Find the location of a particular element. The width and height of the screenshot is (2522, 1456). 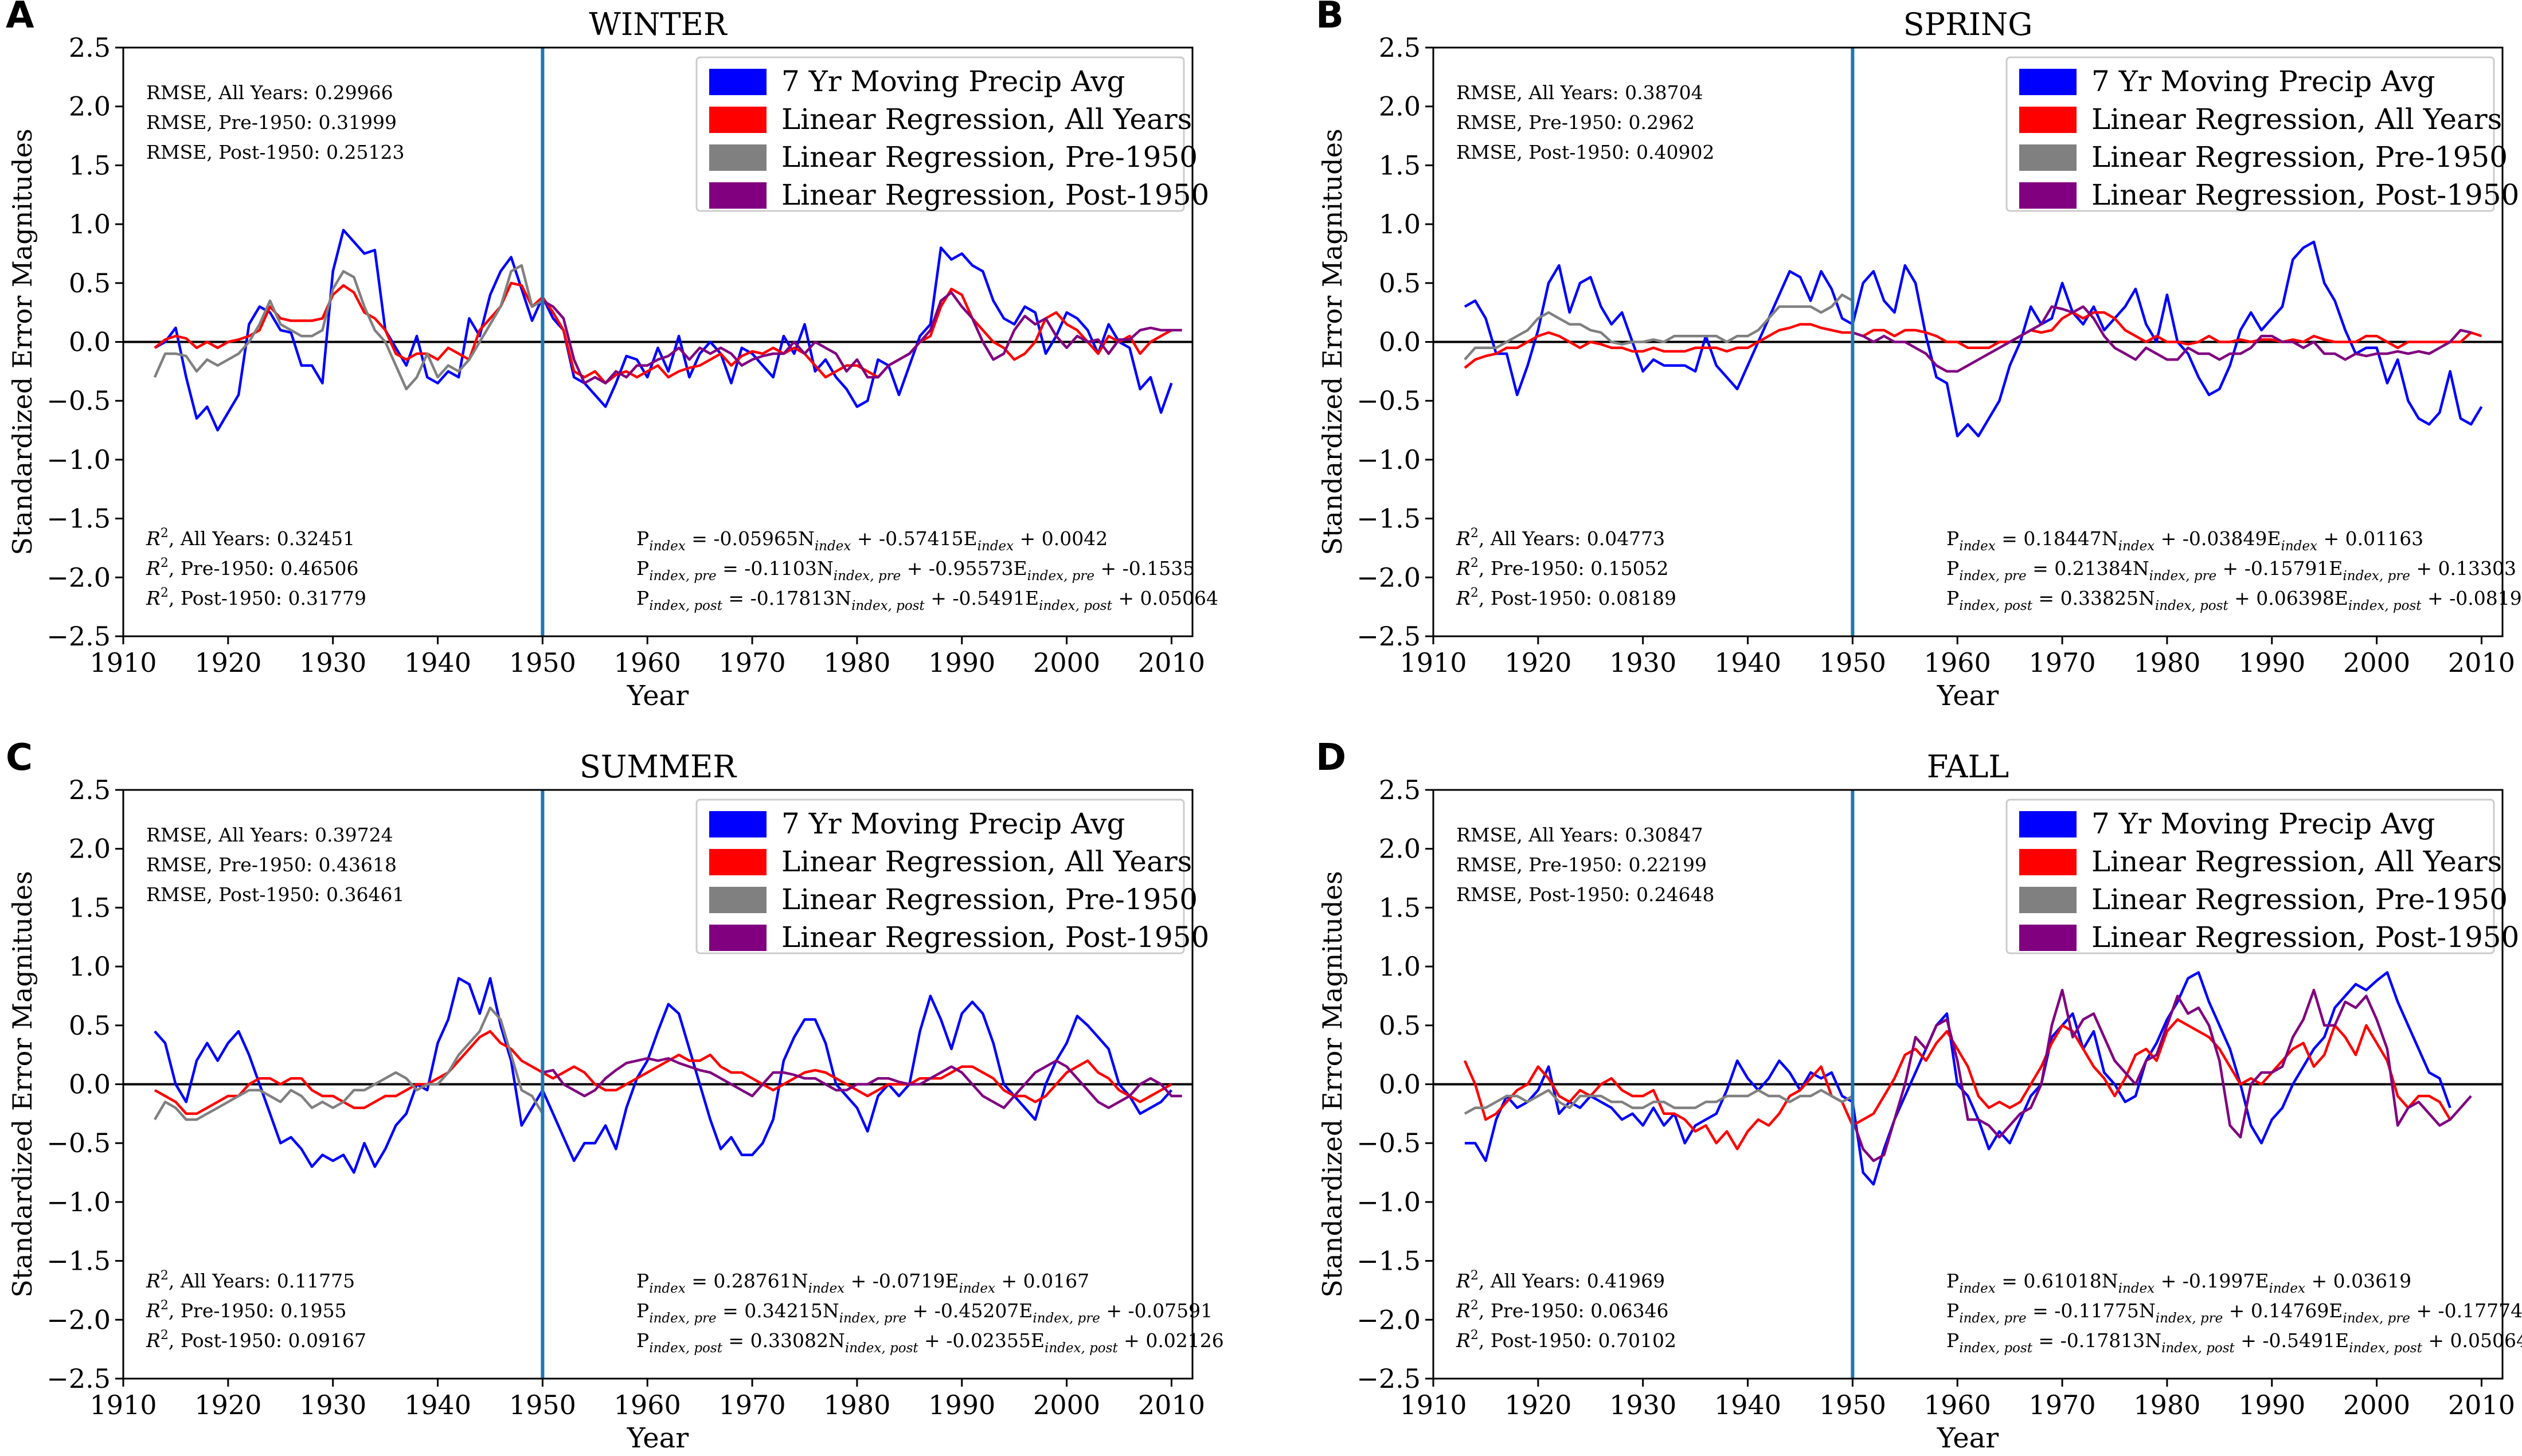

panel-title: WINTER is located at coordinates (658, 24).